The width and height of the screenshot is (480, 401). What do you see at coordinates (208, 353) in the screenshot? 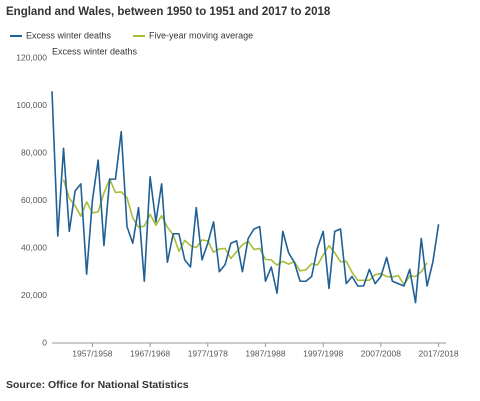
I see `x-tick-label: 1977/1978` at bounding box center [208, 353].